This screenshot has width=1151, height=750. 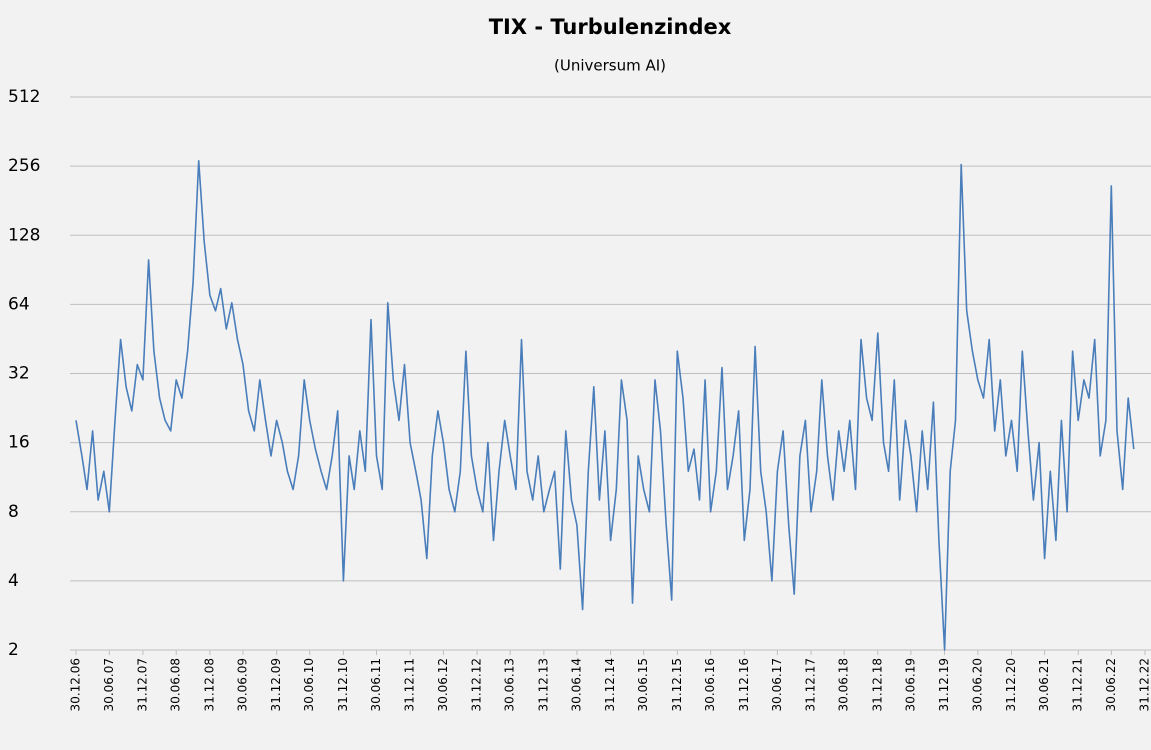 What do you see at coordinates (643, 684) in the screenshot?
I see `x-tick-label: 30.06.15` at bounding box center [643, 684].